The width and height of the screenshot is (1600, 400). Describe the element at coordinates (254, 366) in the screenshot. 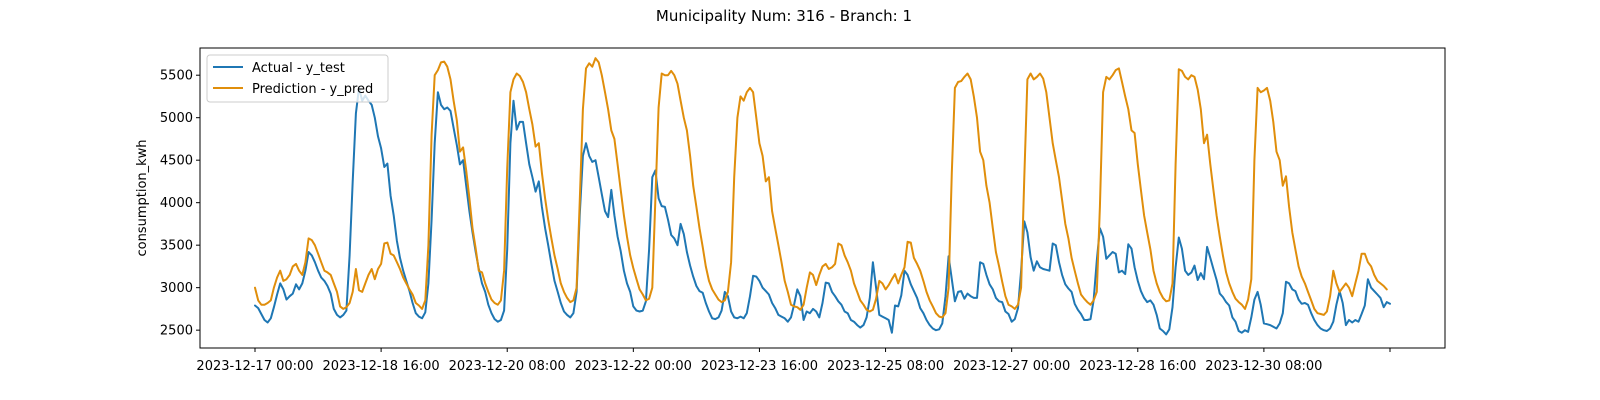

I see `x-tick-label: 2023-12-17 00:00` at that location.